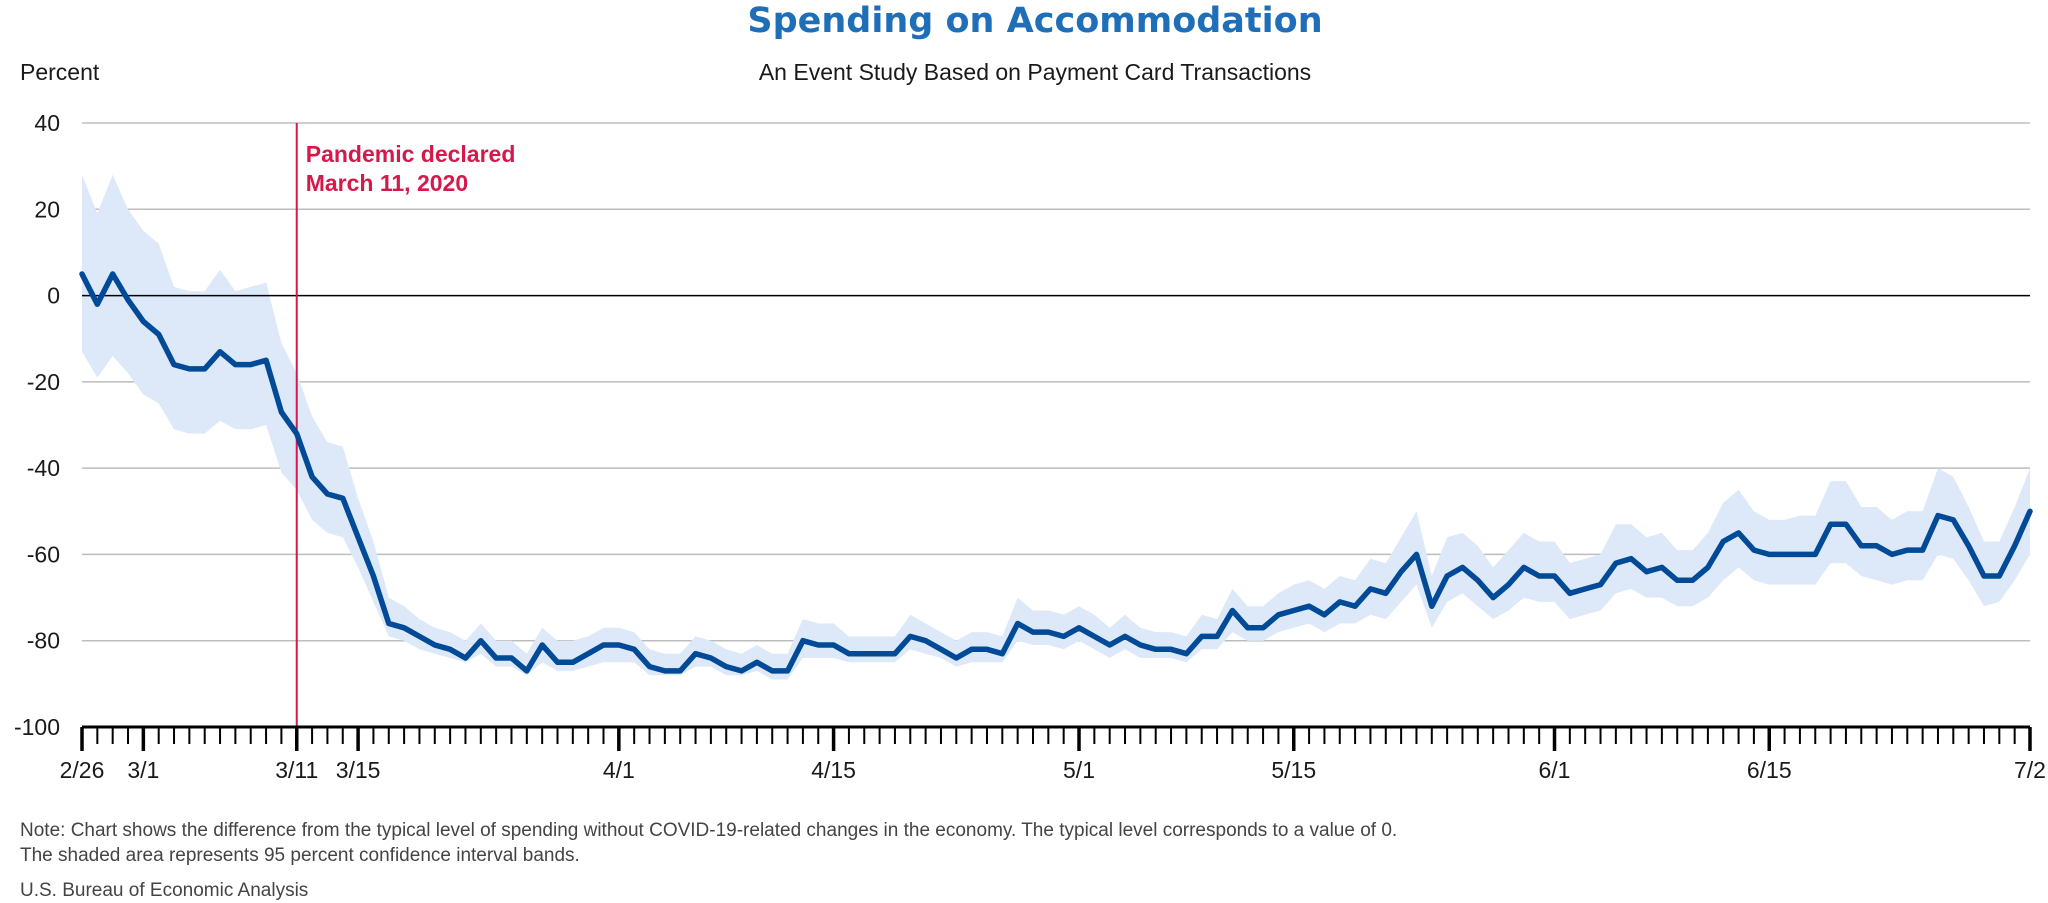 This screenshot has height=903, width=2048. Describe the element at coordinates (60, 72) in the screenshot. I see `y-axis-label: Percent` at that location.